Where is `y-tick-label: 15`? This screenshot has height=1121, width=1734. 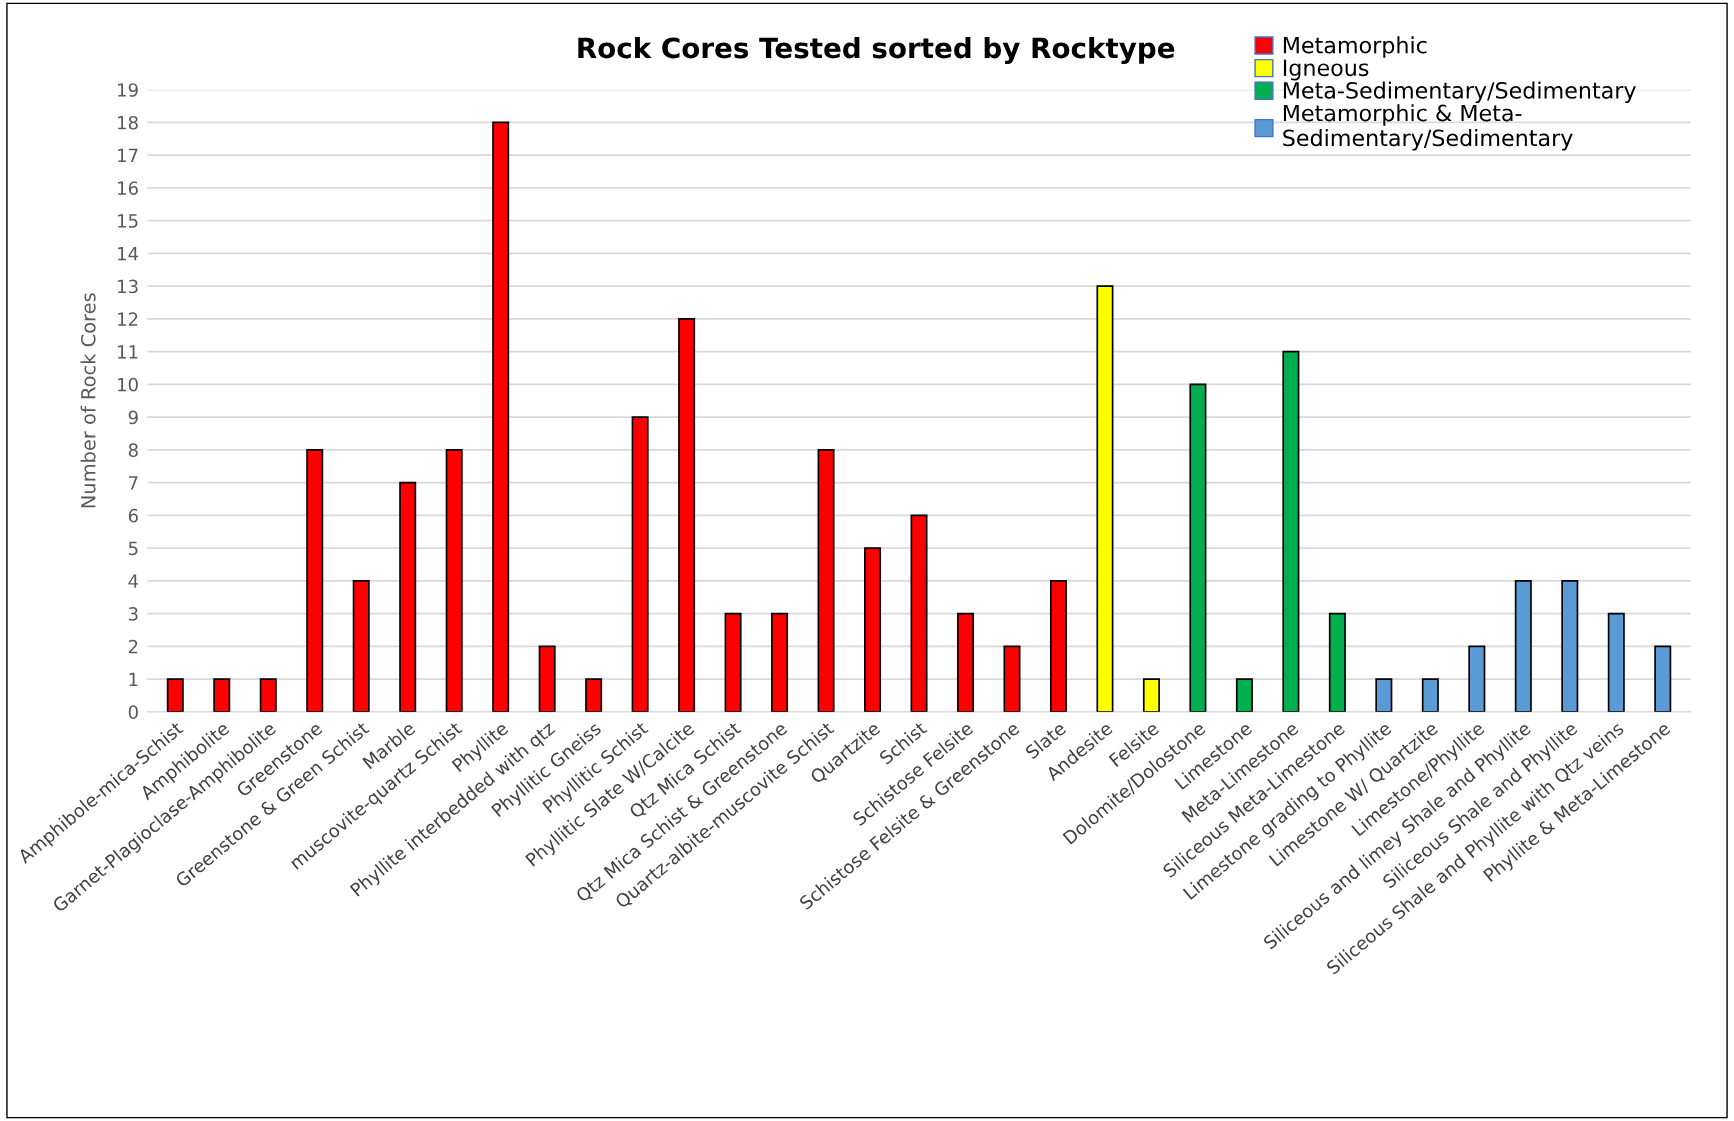
y-tick-label: 15 is located at coordinates (128, 221).